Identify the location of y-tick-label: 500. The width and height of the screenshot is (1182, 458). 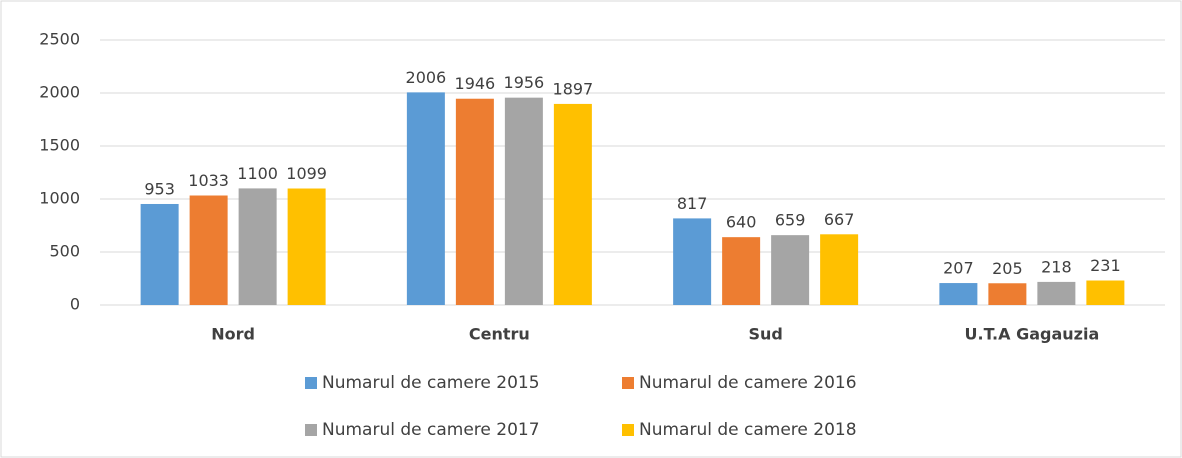
(64, 251).